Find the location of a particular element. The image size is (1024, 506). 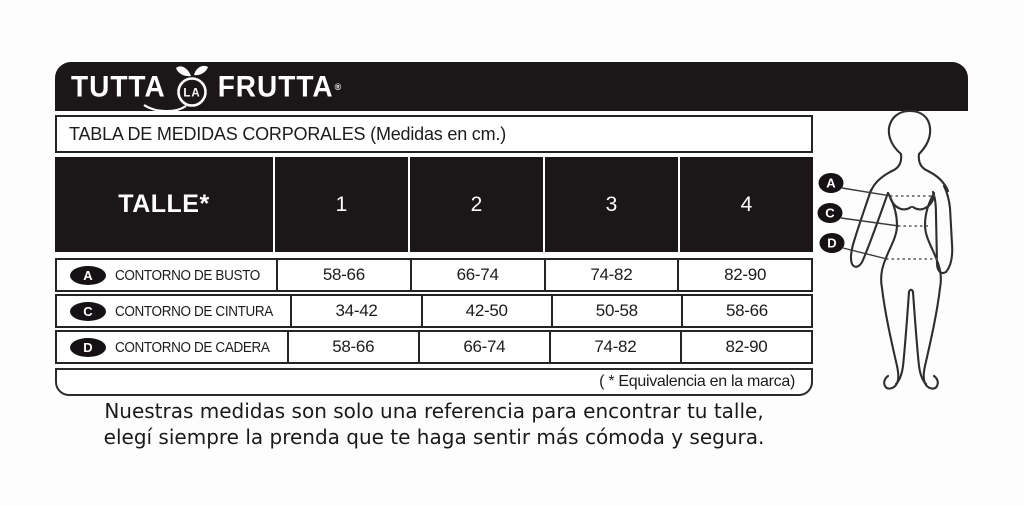

table-header-row: TALLE* 1 2 3 4 is located at coordinates (434, 204).